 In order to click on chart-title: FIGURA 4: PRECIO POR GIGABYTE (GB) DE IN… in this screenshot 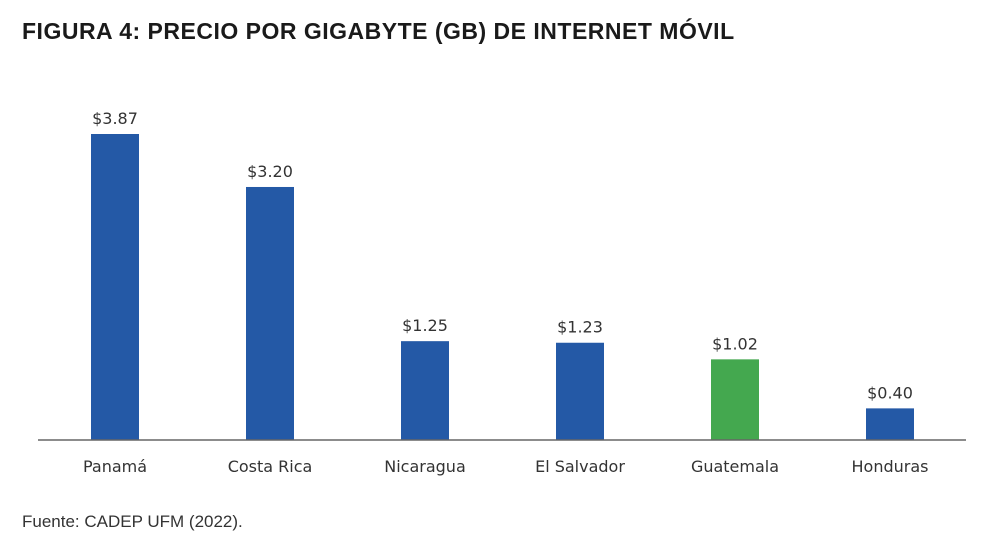, I will do `click(378, 31)`.